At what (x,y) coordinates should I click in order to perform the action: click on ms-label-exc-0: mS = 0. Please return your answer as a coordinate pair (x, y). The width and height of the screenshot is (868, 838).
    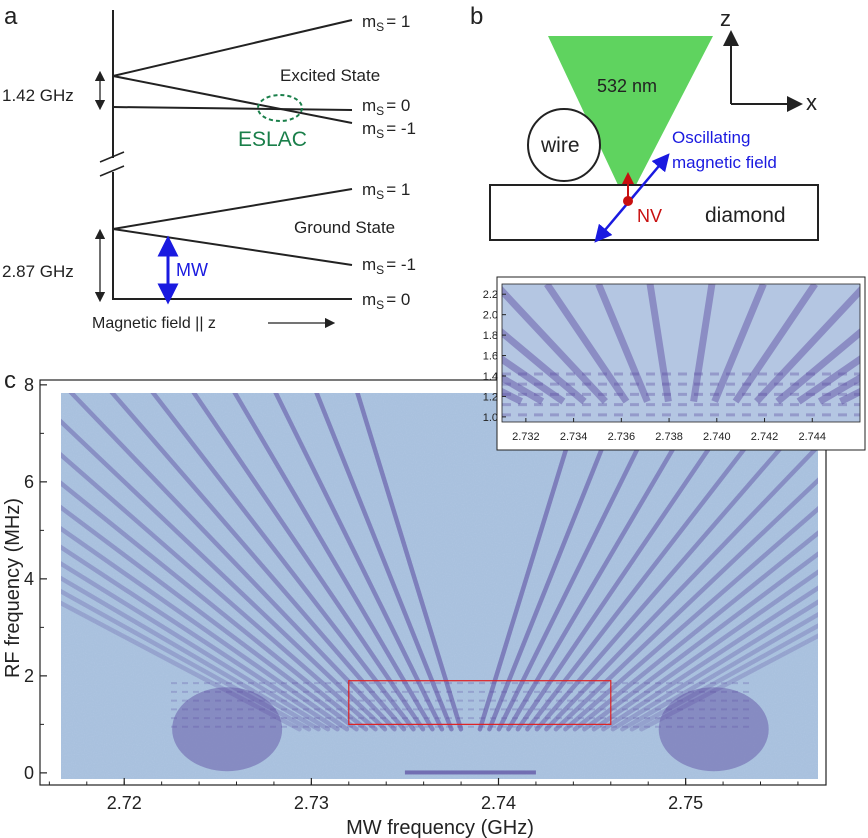
    Looking at the image, I should click on (386, 107).